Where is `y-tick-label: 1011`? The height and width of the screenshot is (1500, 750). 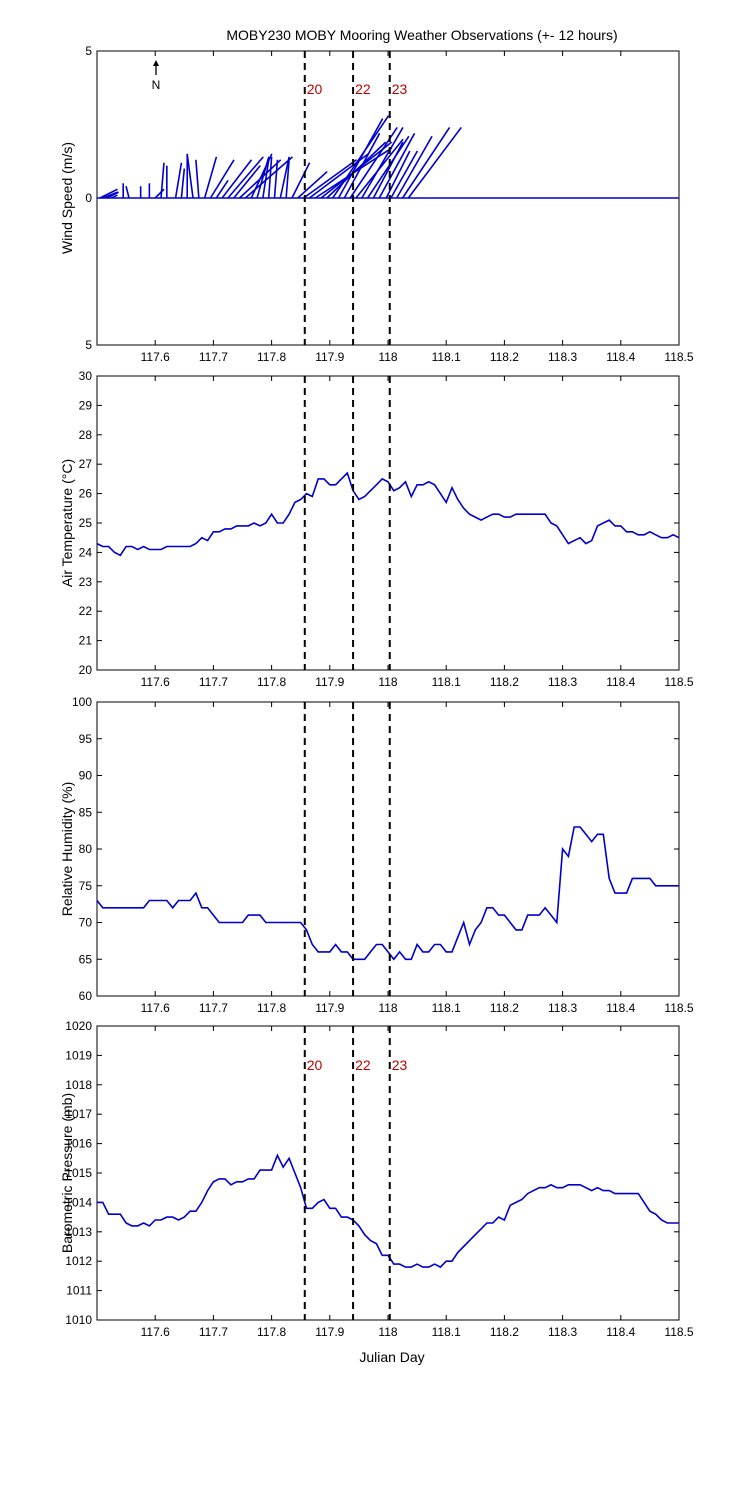
y-tick-label: 1011 is located at coordinates (79, 1291).